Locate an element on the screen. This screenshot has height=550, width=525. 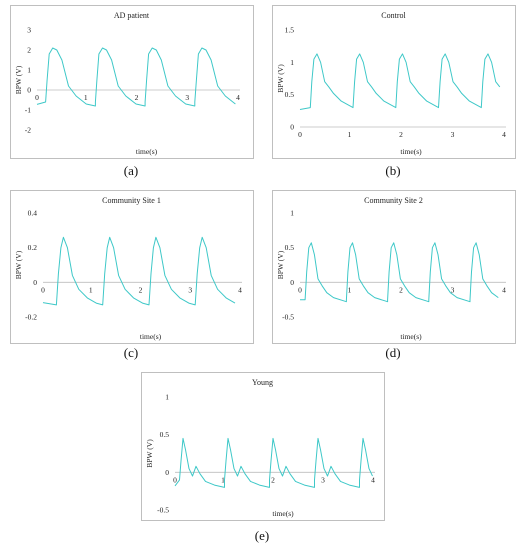
y-tick-label: 3 is located at coordinates (29, 30).